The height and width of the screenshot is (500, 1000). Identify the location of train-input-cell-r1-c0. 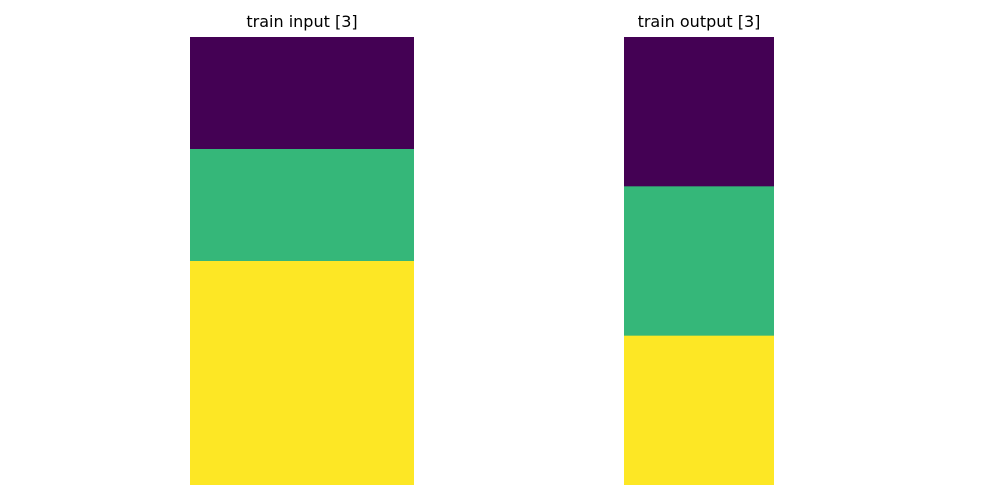
(246, 205).